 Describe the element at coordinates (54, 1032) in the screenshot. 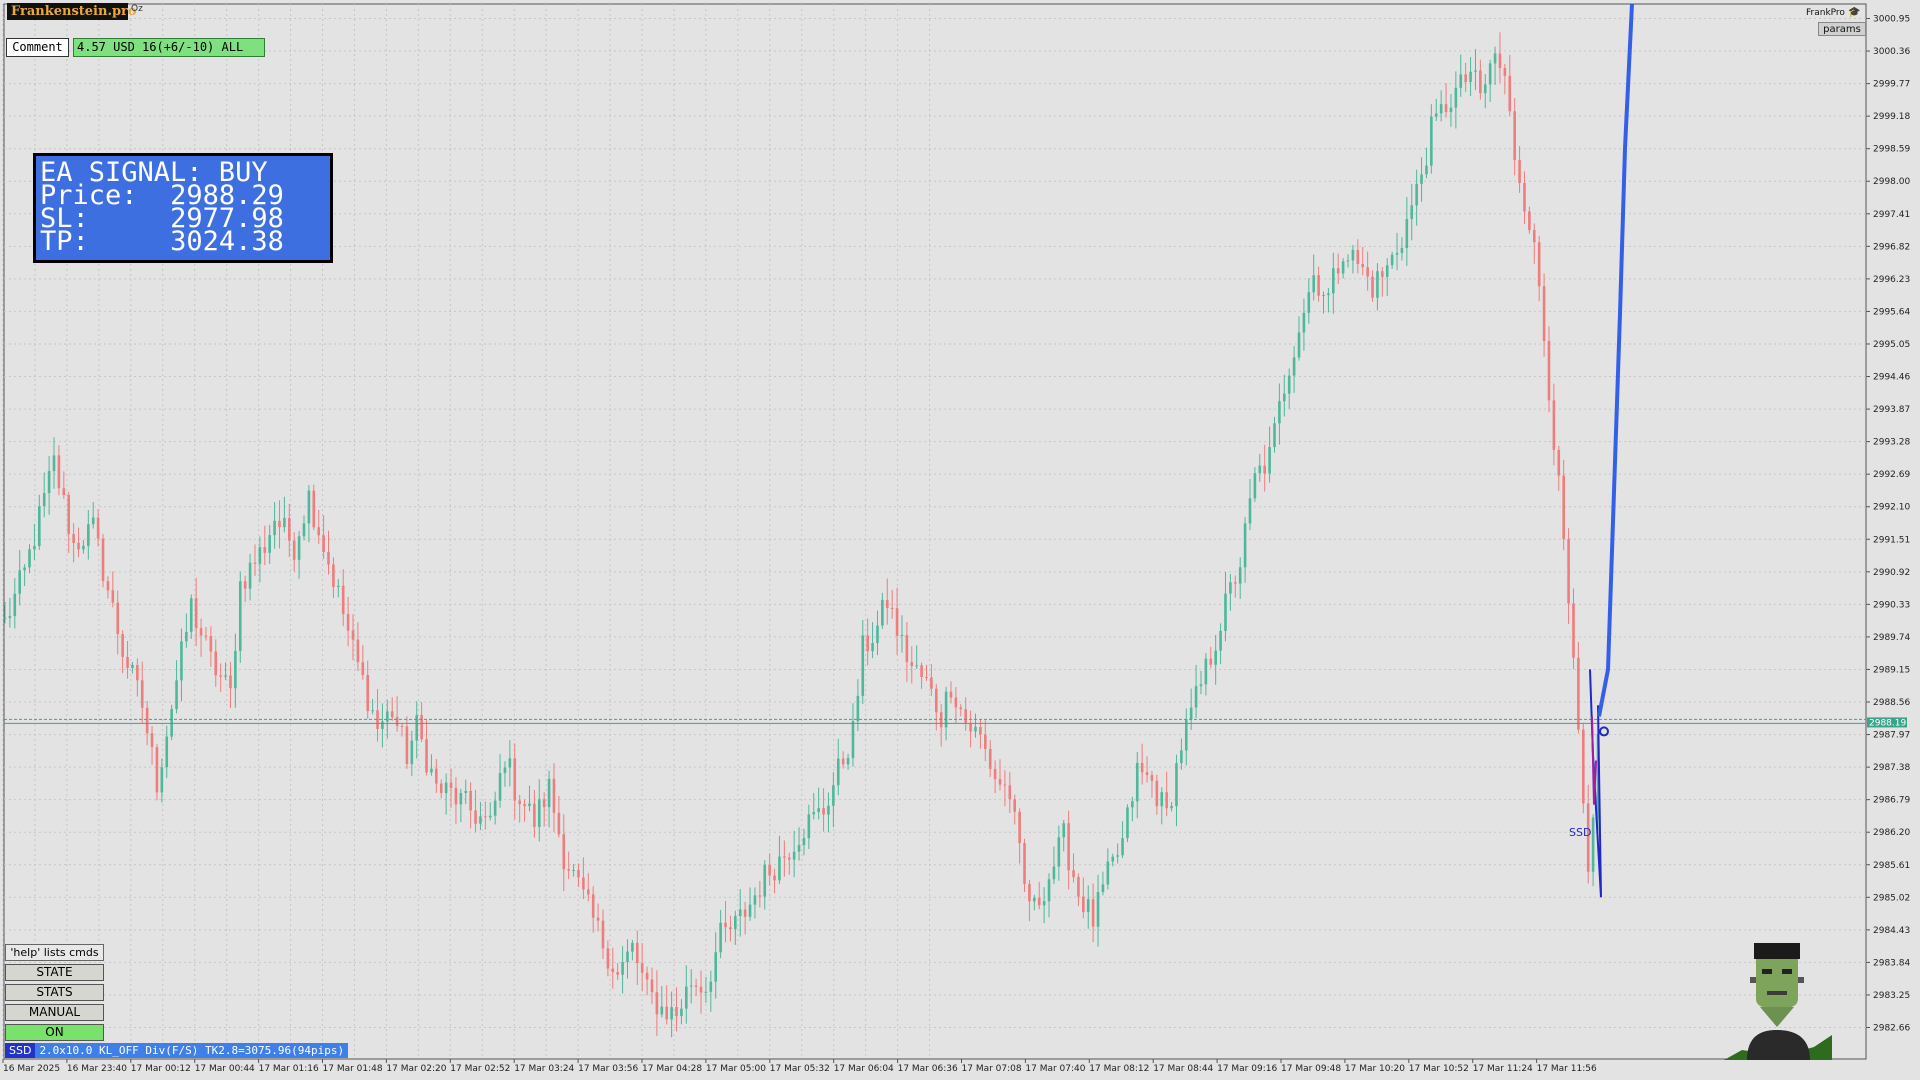

I see `on-toggle-button: ON` at that location.